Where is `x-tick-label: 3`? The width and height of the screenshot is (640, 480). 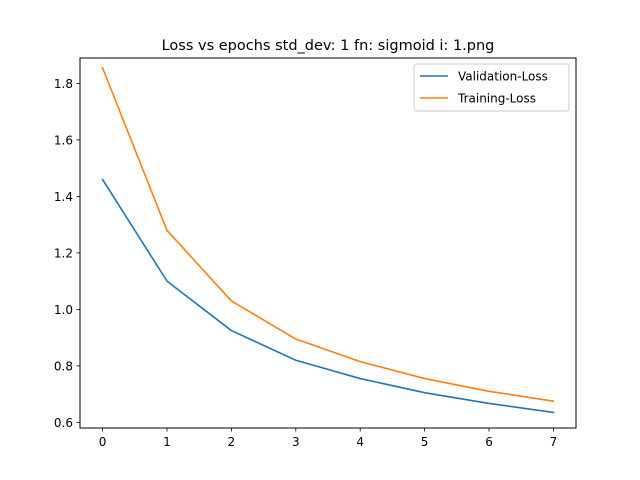 x-tick-label: 3 is located at coordinates (296, 442).